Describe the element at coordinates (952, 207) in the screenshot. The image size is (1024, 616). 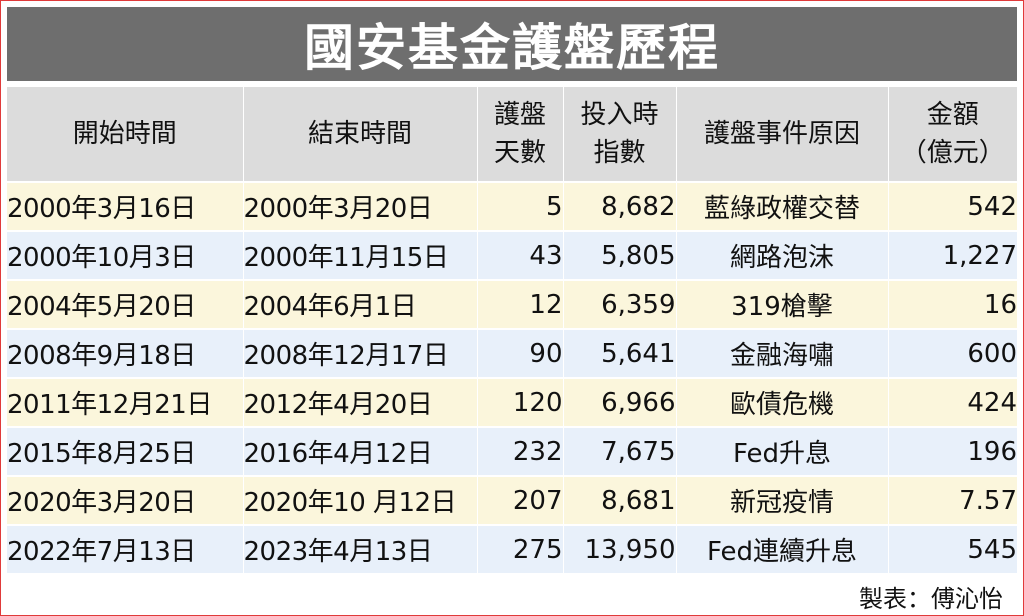
I see `cell-amount: 542` at that location.